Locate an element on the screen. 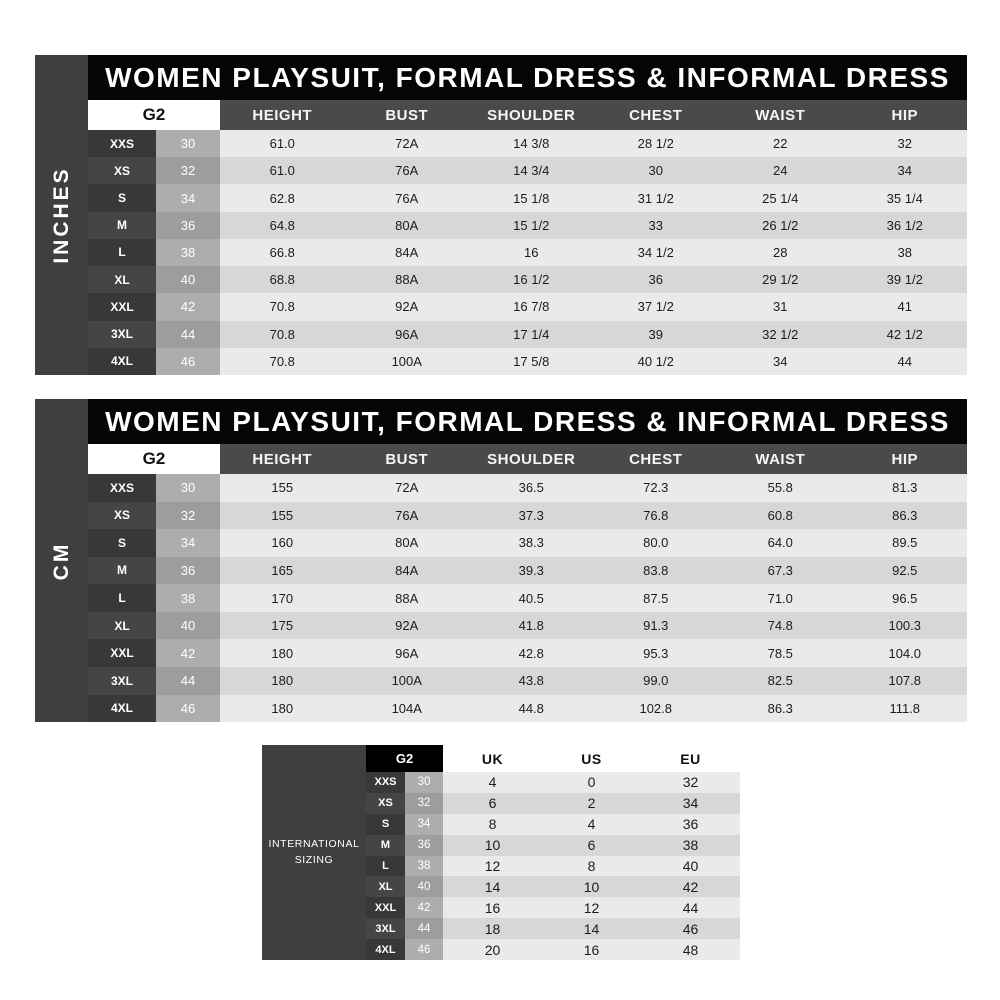  column-header-hip: HIP is located at coordinates (904, 459).